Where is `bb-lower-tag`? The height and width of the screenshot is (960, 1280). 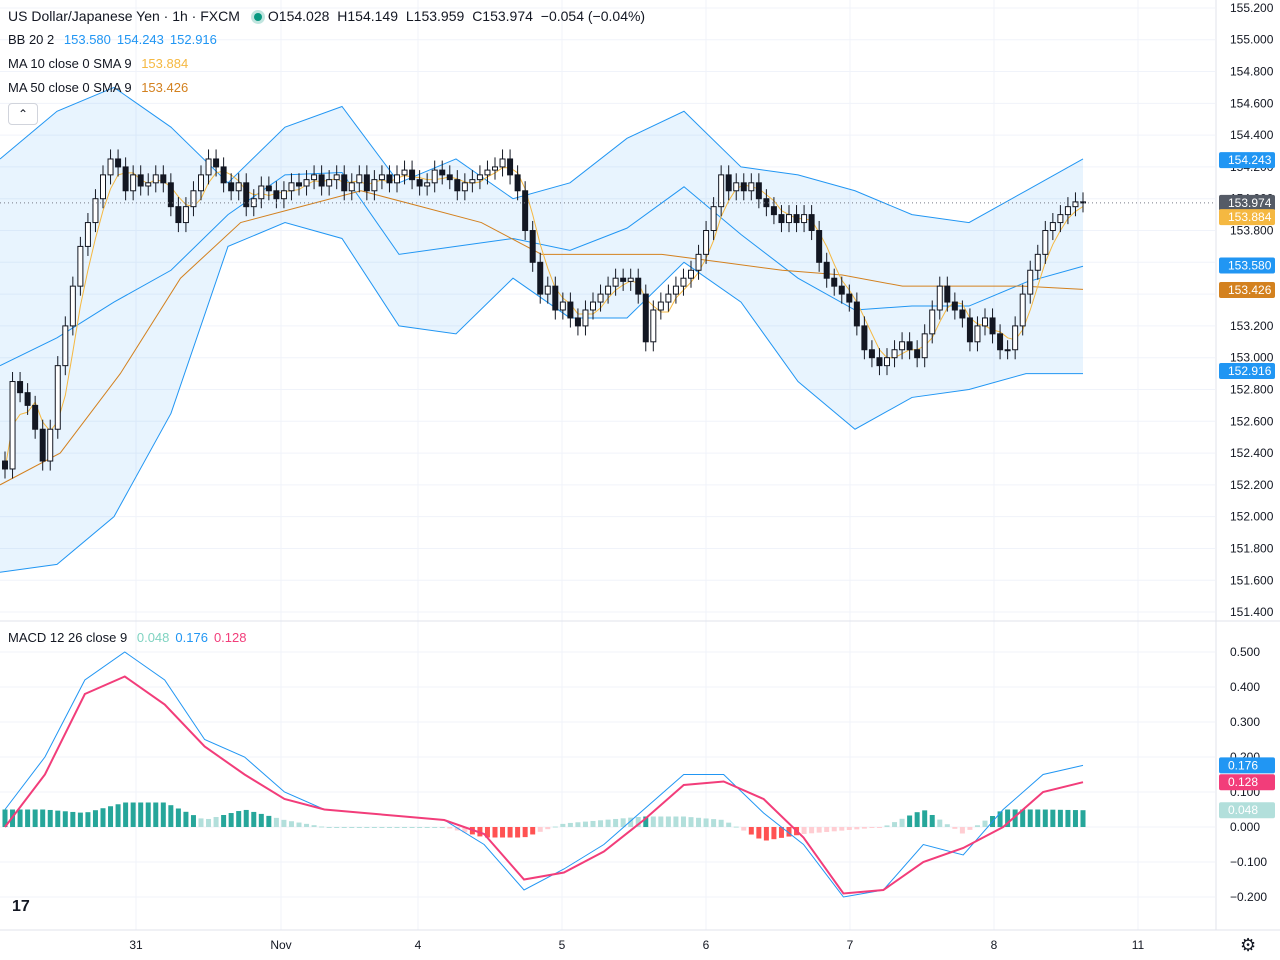 bb-lower-tag is located at coordinates (1247, 371).